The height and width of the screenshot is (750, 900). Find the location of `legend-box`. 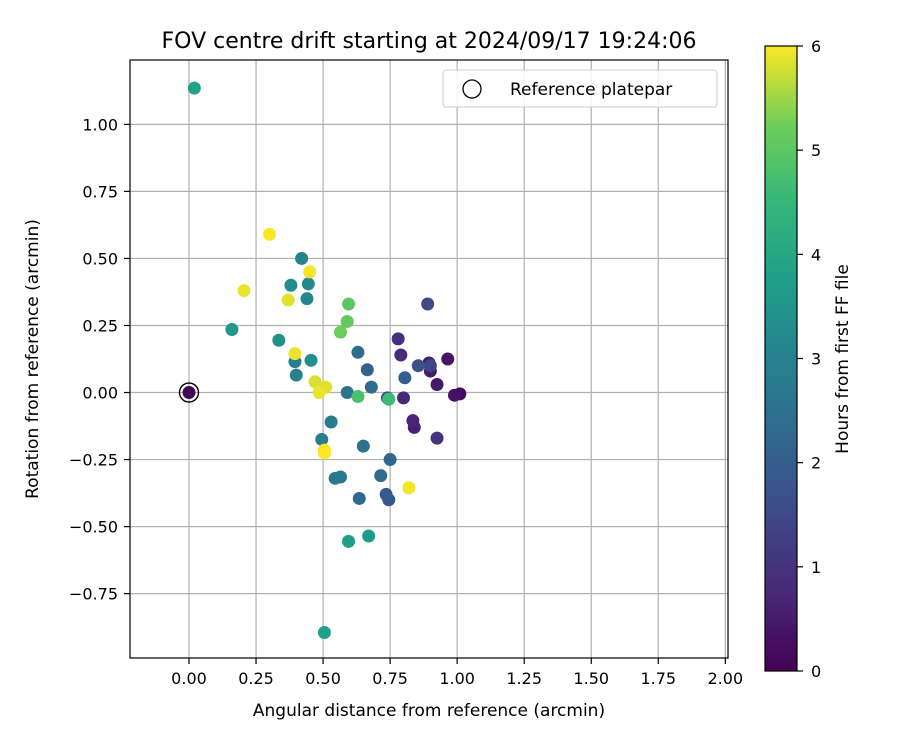

legend-box is located at coordinates (580, 88).